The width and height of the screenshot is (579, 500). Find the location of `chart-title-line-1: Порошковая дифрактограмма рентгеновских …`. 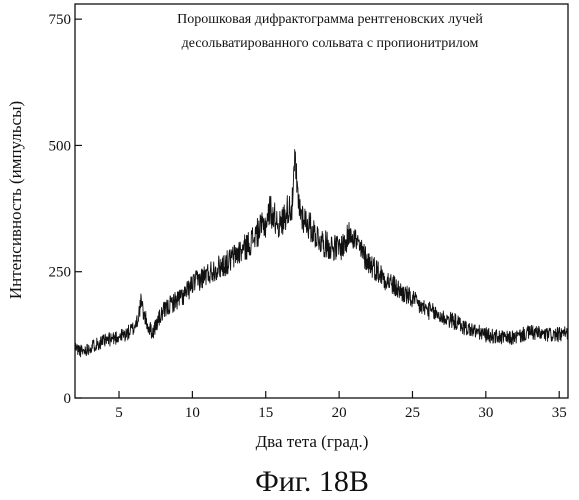

chart-title-line-1: Порошковая дифрактограмма рентгеновских … is located at coordinates (330, 19).